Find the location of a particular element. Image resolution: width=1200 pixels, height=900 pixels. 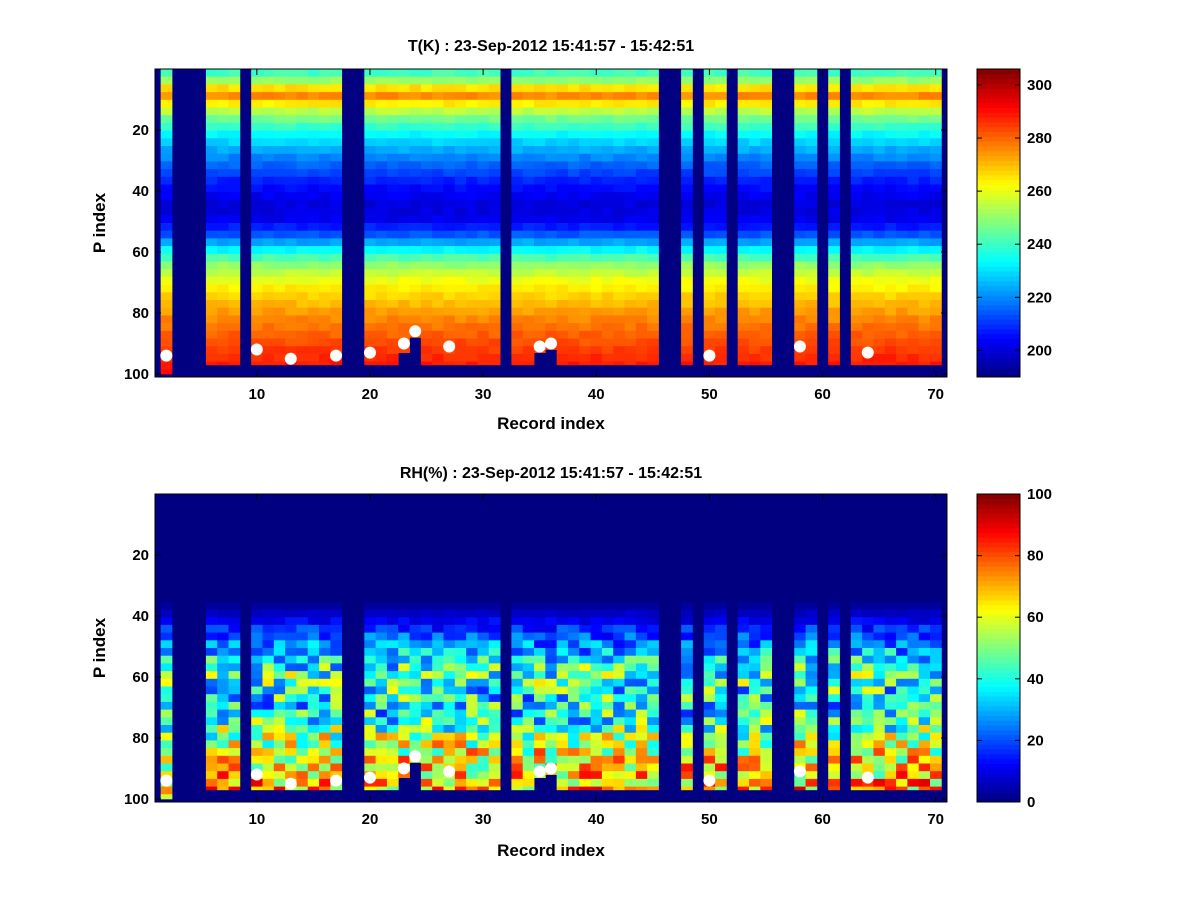

colorbar-swatch is located at coordinates (998, 245).